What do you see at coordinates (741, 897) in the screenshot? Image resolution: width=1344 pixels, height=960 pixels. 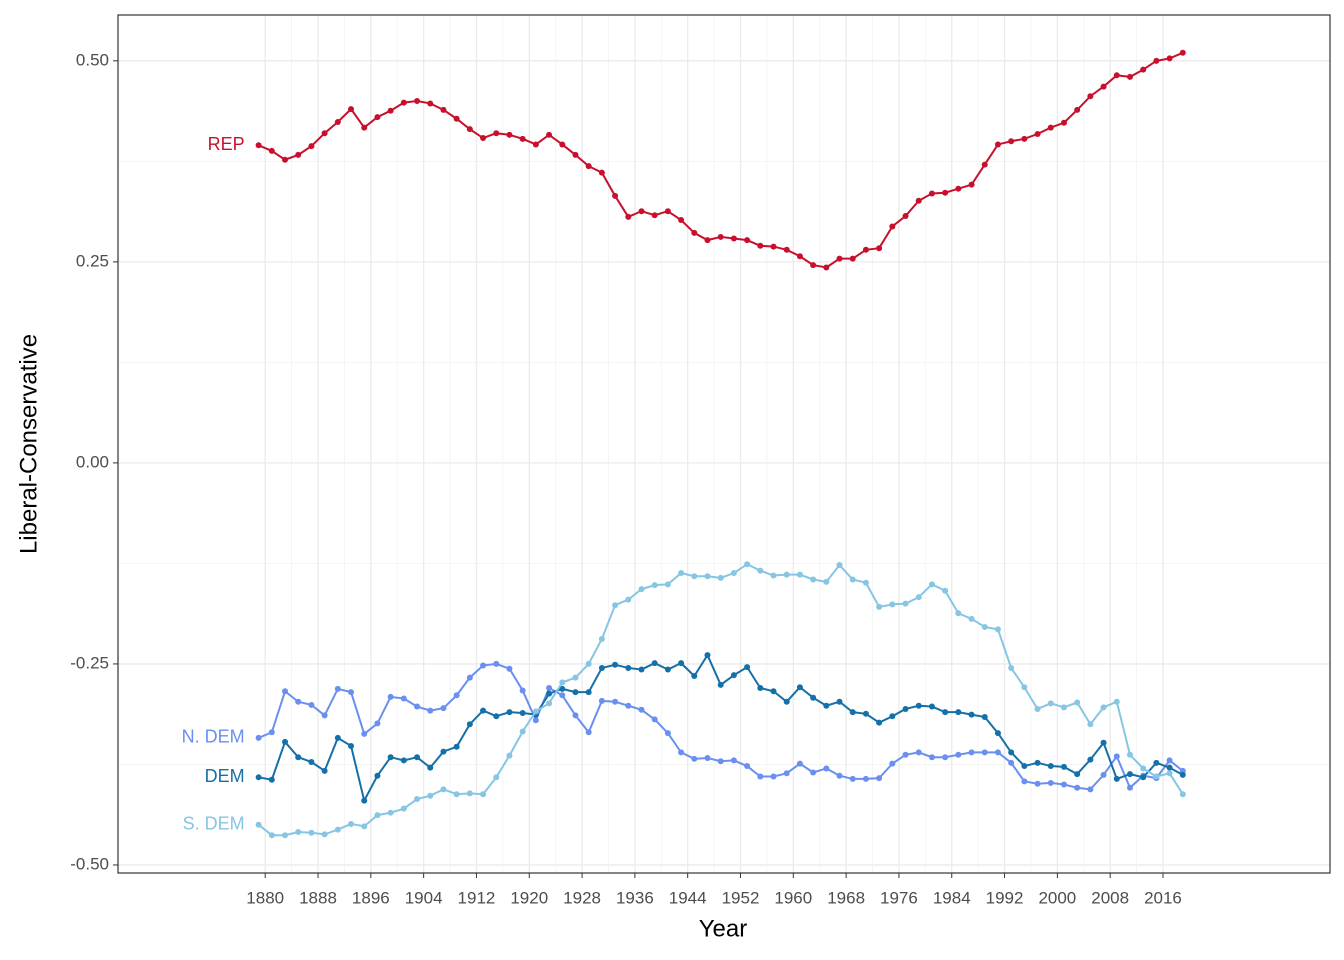 I see `x-tick-label: 1952` at bounding box center [741, 897].